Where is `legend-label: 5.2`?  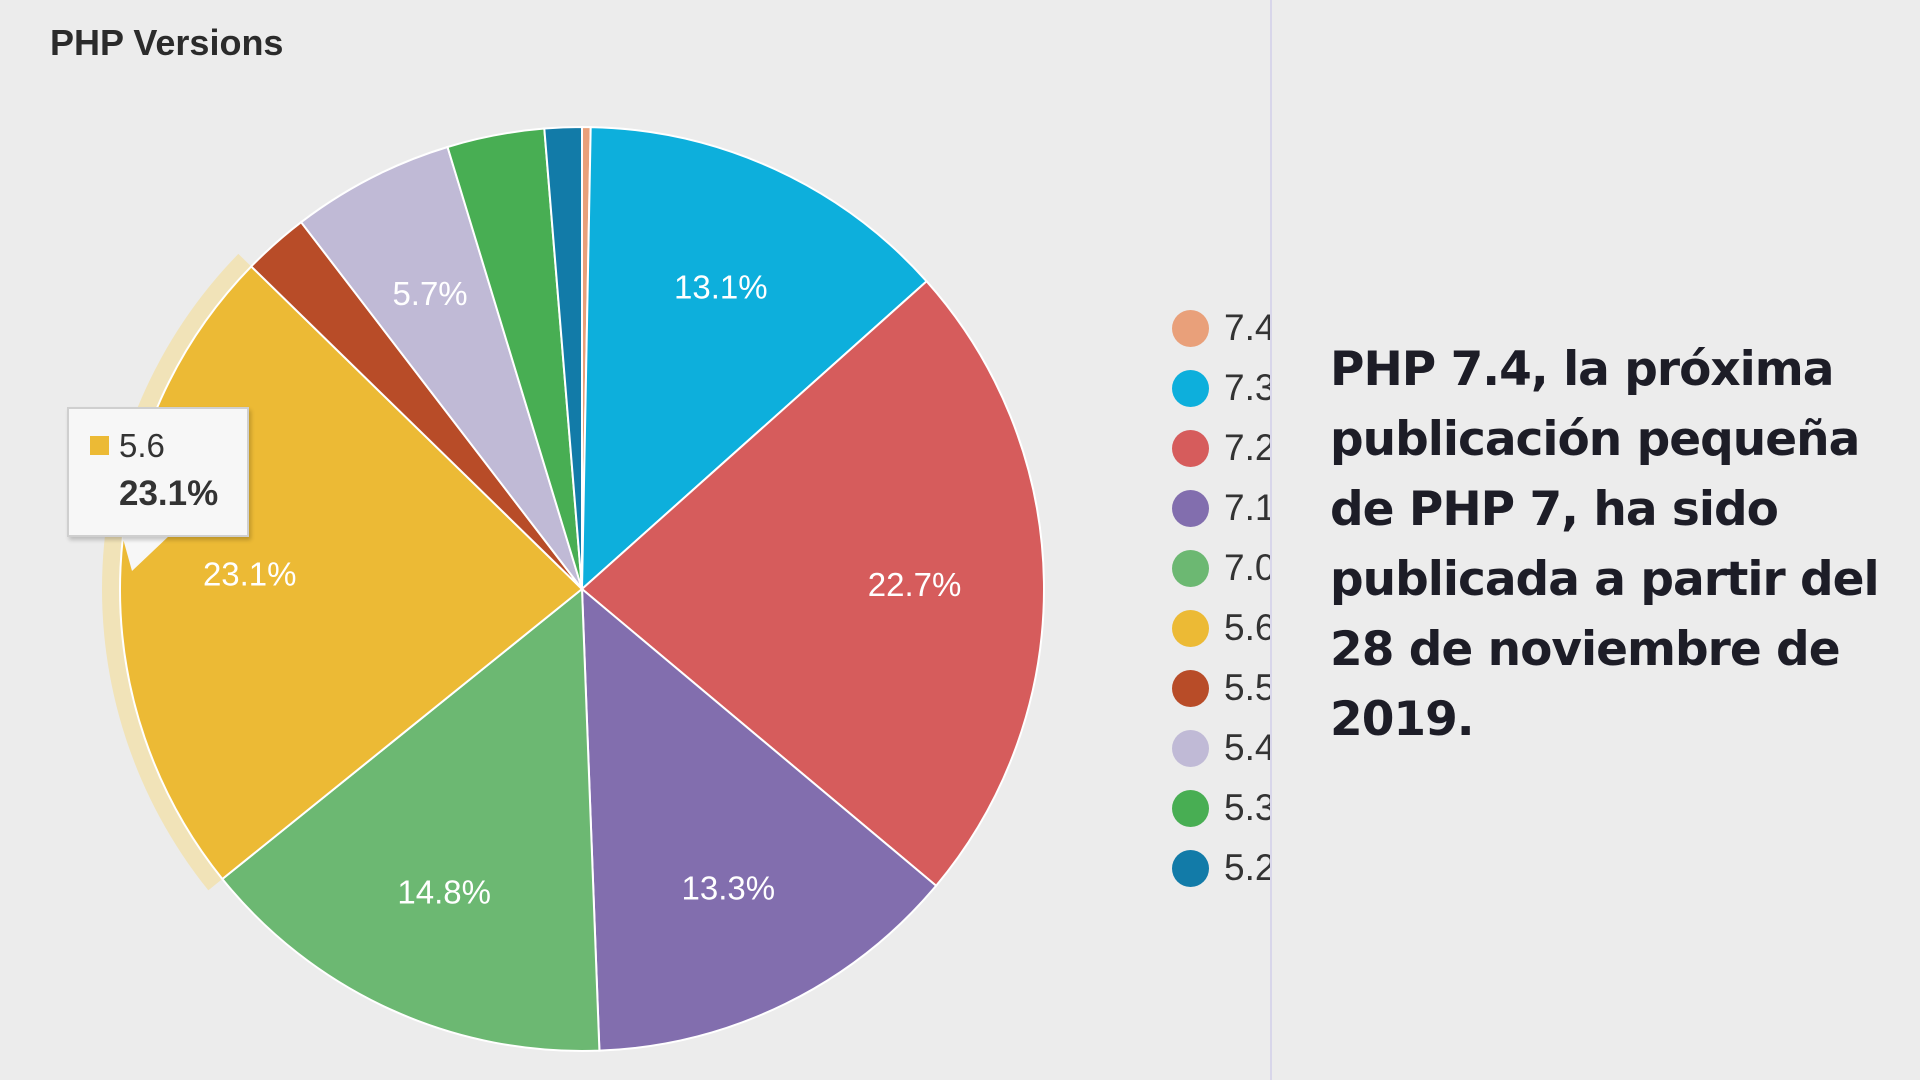 legend-label: 5.2 is located at coordinates (1247, 867).